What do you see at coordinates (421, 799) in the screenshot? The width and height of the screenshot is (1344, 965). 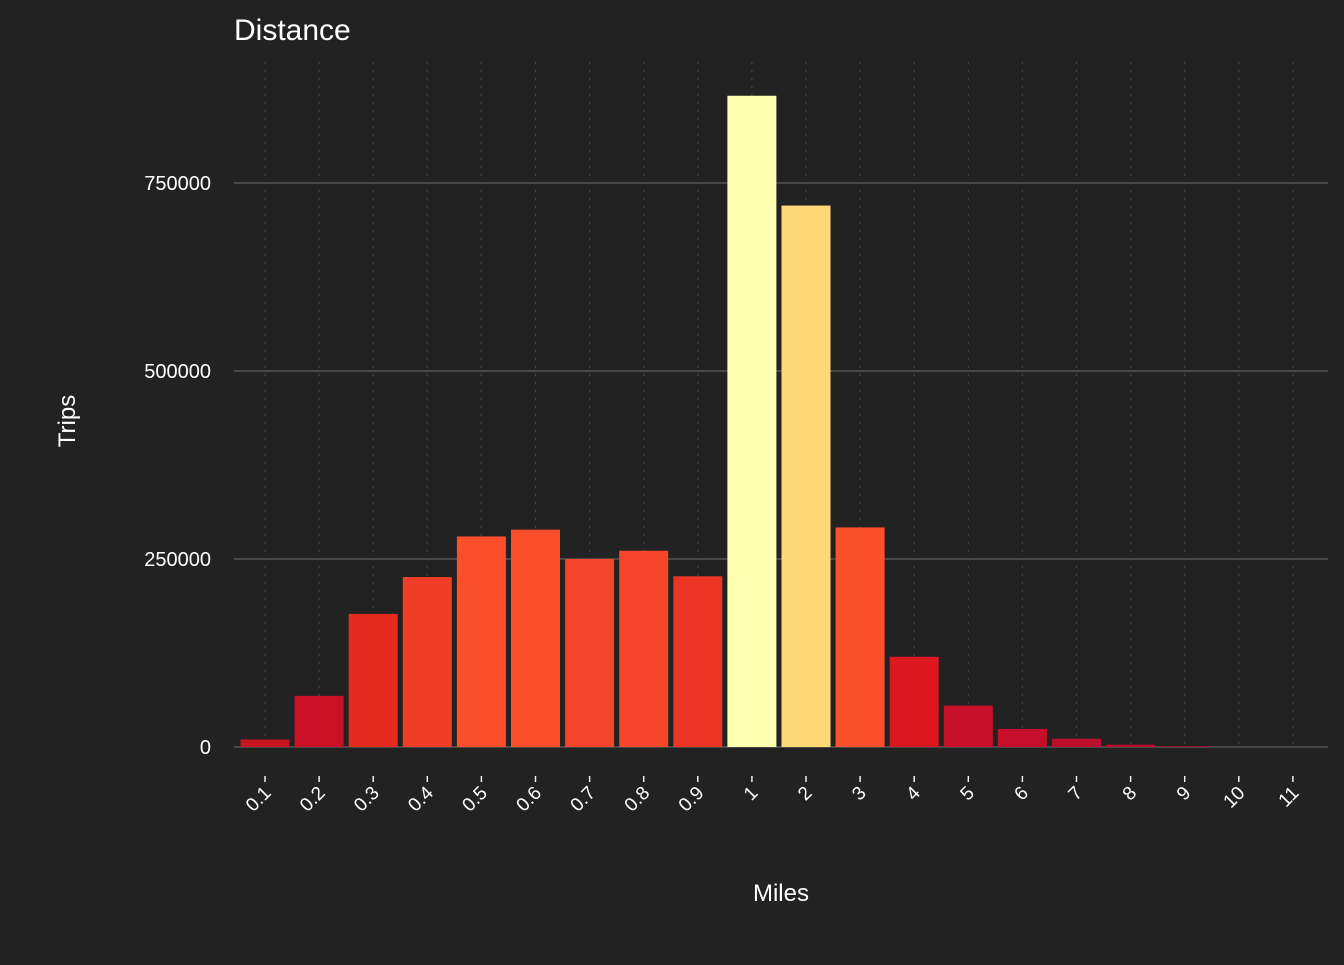 I see `x-tick-label: 0.4` at bounding box center [421, 799].